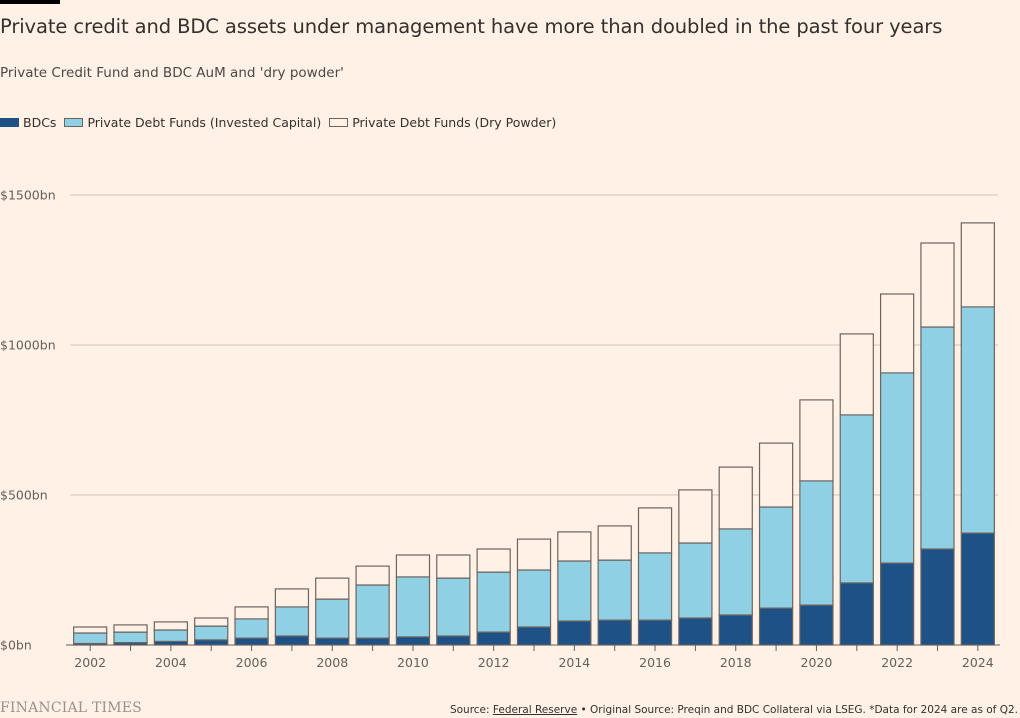 This screenshot has height=718, width=1020. I want to click on legend-label: BDCs, so click(40, 122).